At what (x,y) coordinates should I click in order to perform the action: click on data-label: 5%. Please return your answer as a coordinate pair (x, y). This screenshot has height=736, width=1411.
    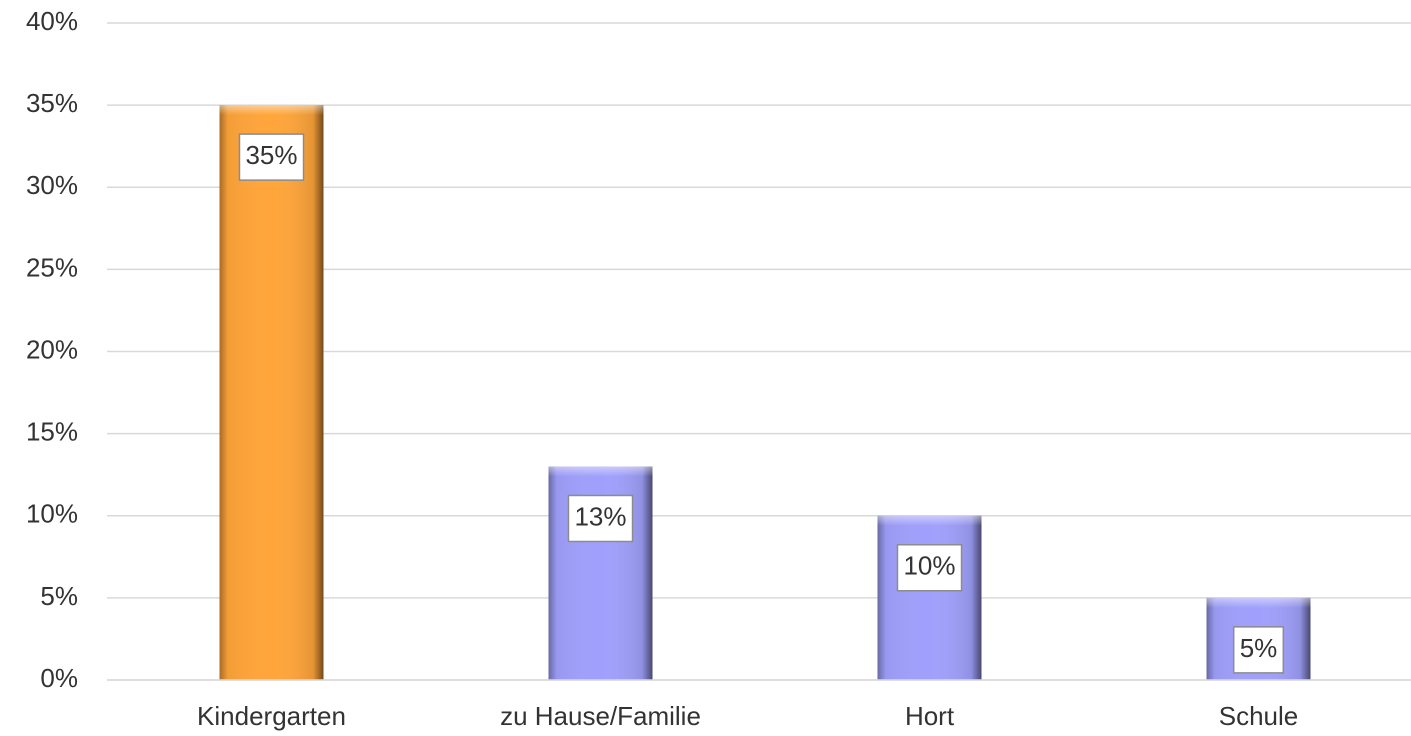
    Looking at the image, I should click on (1259, 648).